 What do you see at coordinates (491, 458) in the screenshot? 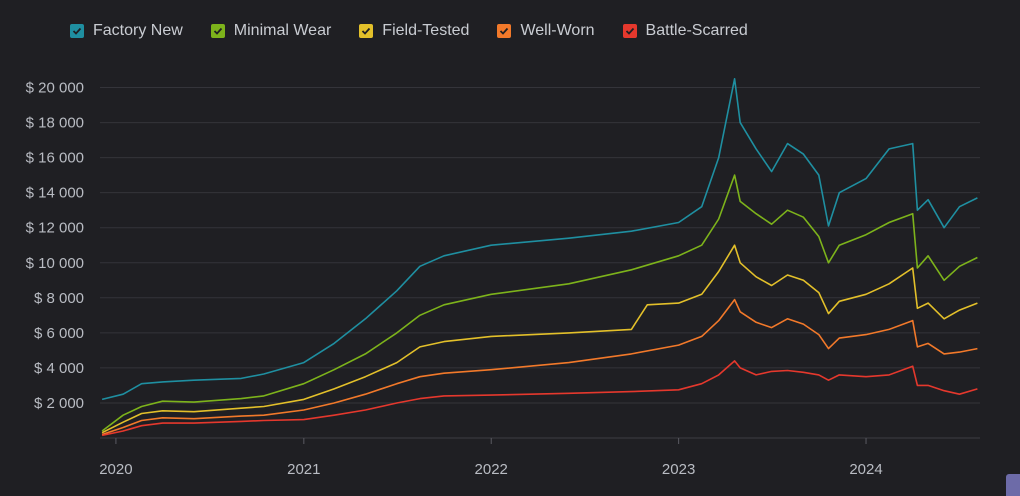
I see `x-axis: 2020 2021 2022 2023 2024` at bounding box center [491, 458].